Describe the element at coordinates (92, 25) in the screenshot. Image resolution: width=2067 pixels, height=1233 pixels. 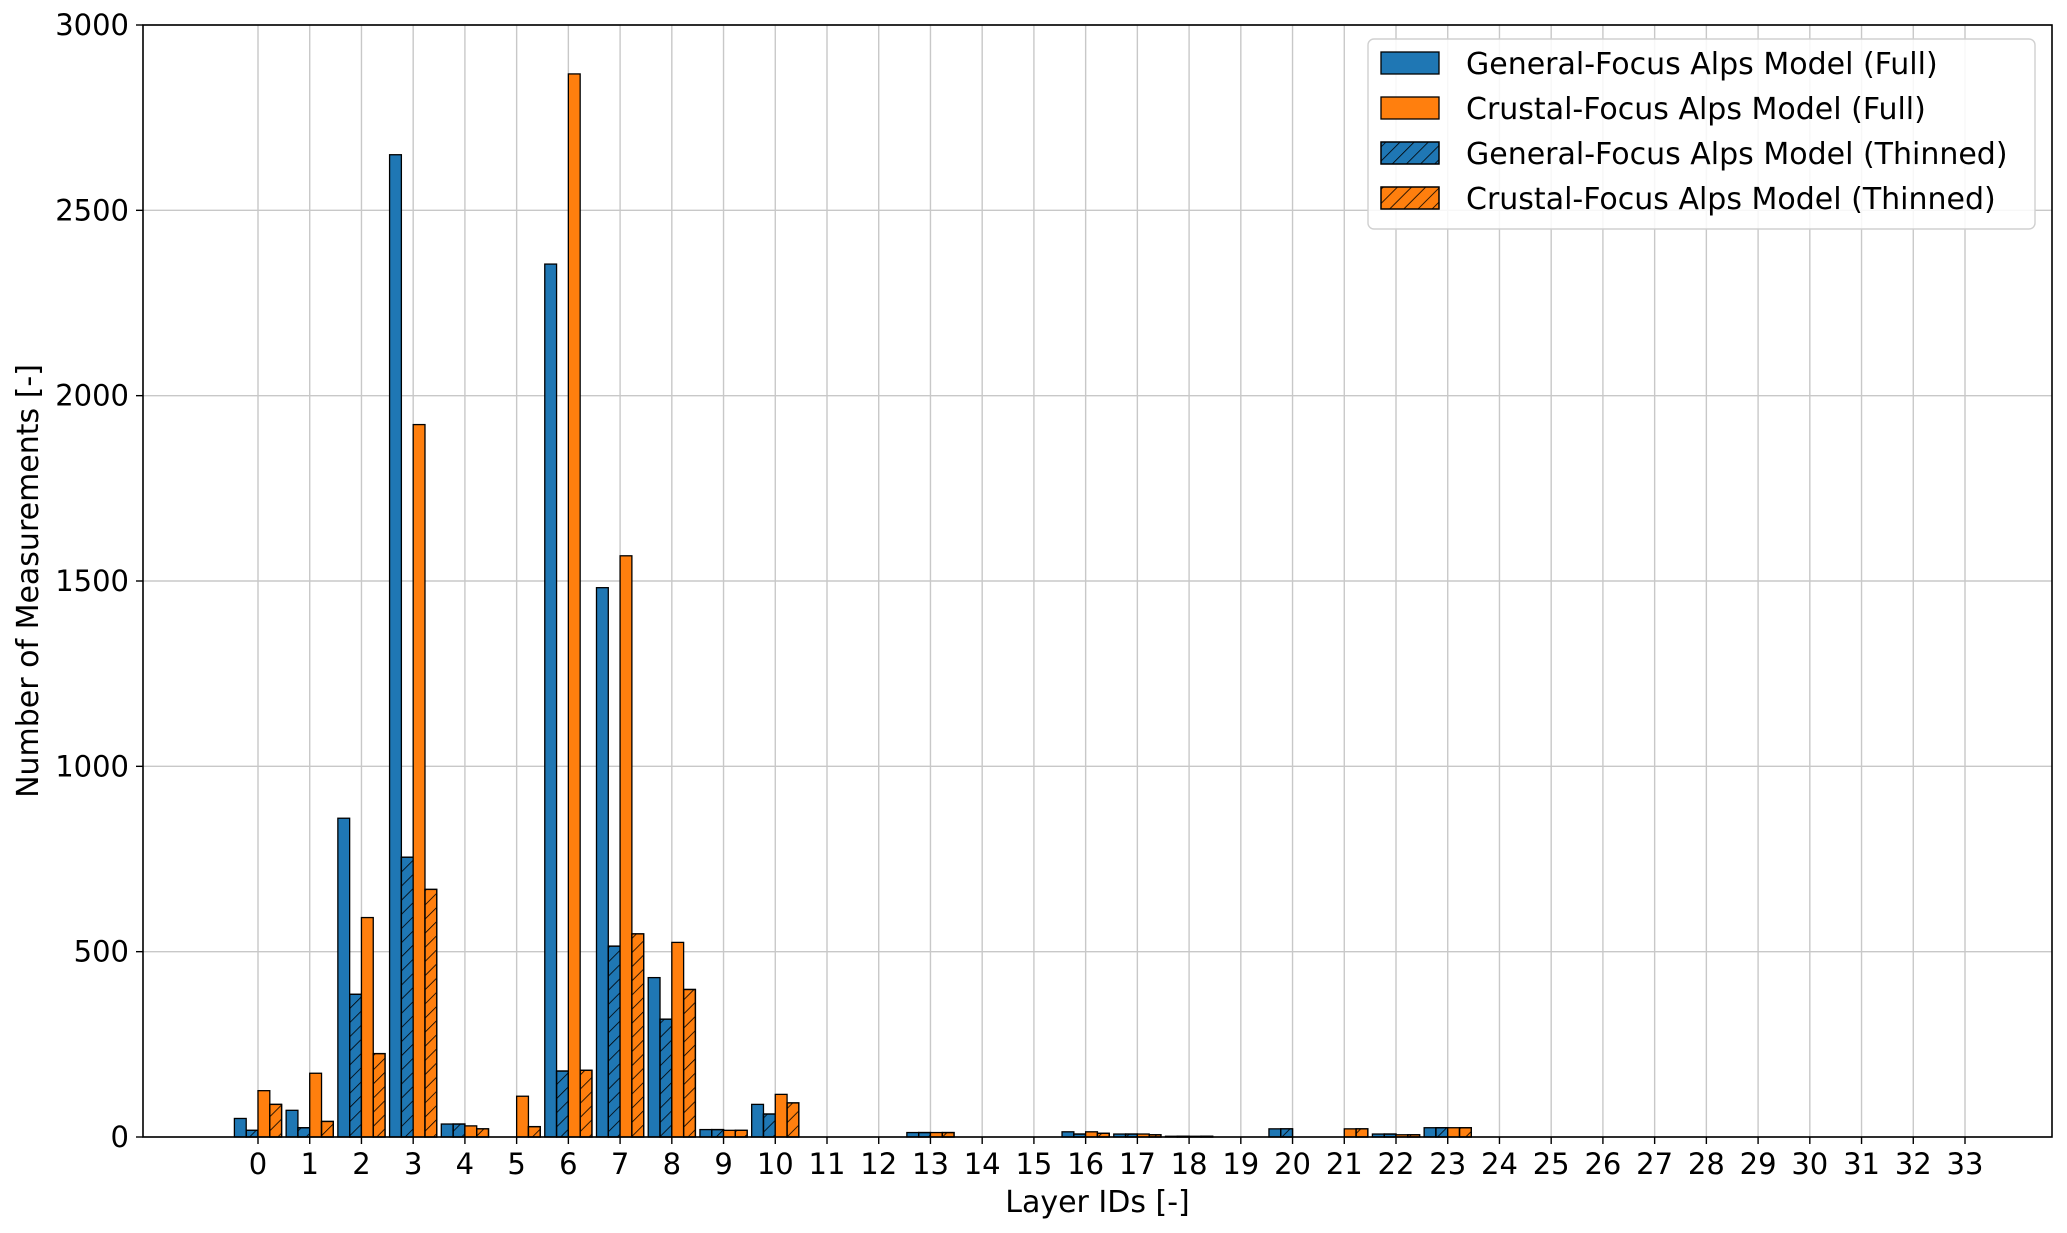
I see `y-tick-label-3000: 3000` at that location.